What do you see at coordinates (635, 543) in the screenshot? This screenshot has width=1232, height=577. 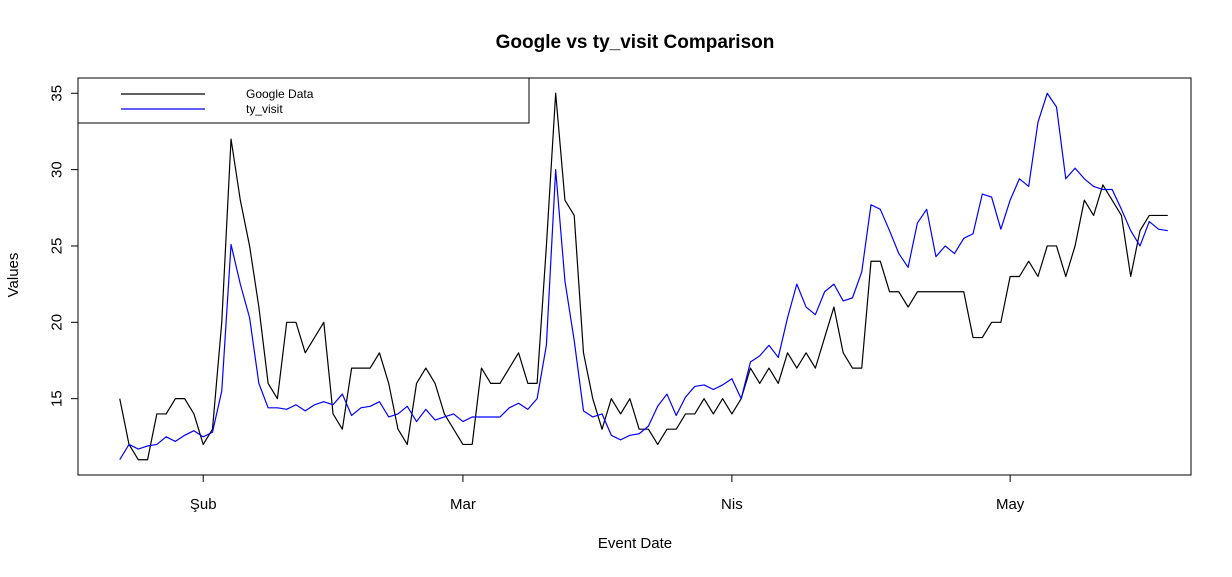 I see `x-axis-label: Event Date` at bounding box center [635, 543].